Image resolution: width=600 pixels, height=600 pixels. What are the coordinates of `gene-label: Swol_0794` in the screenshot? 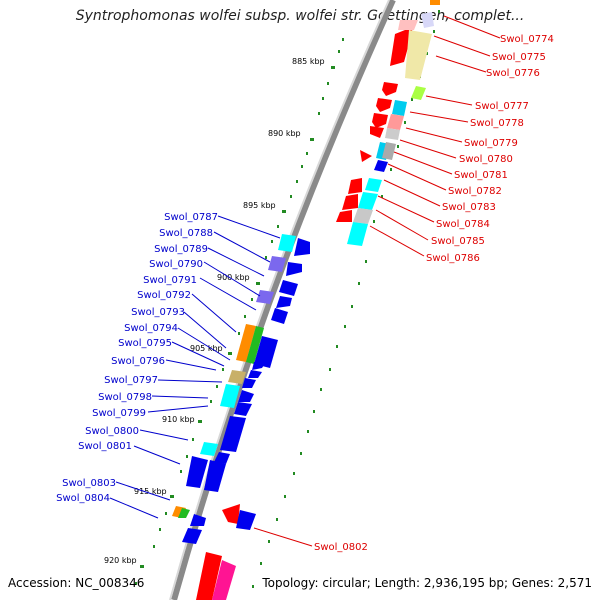 It's located at (151, 328).